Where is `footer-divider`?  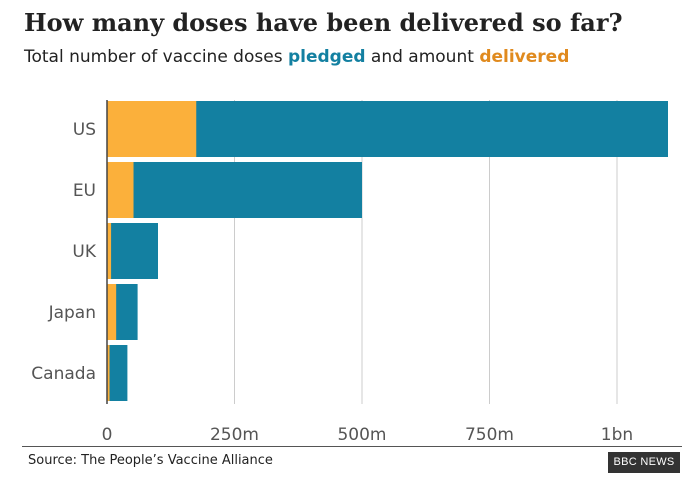 footer-divider is located at coordinates (352, 446).